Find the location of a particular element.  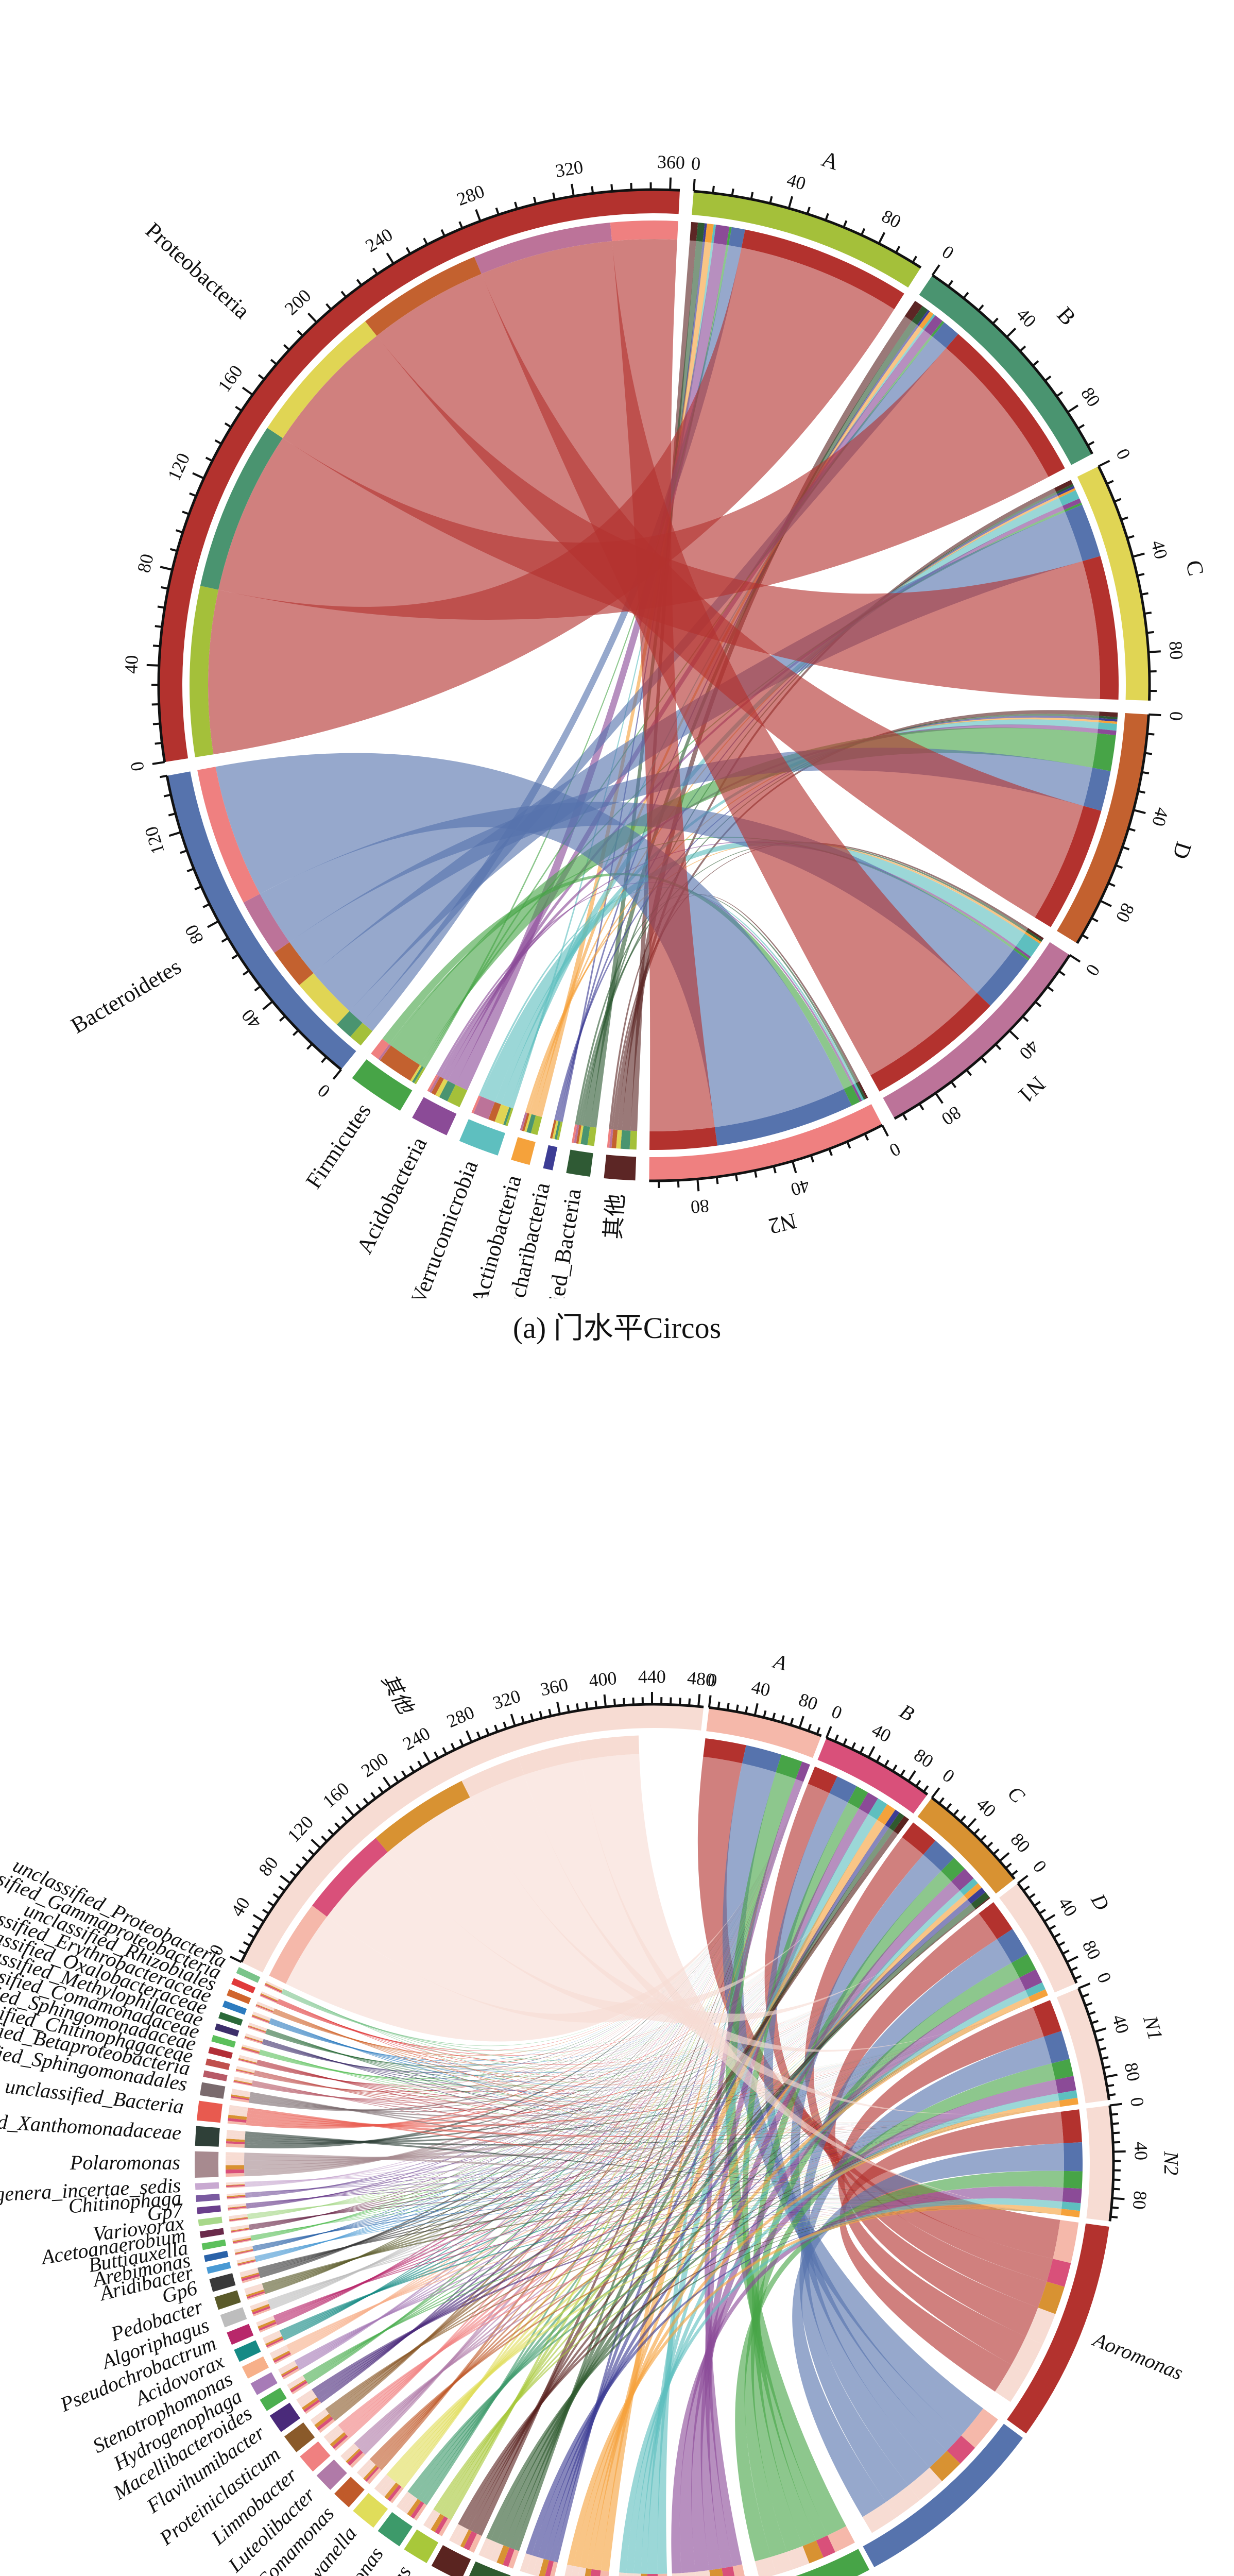

ribbon-c-bacteroidetes is located at coordinates (698, 761).